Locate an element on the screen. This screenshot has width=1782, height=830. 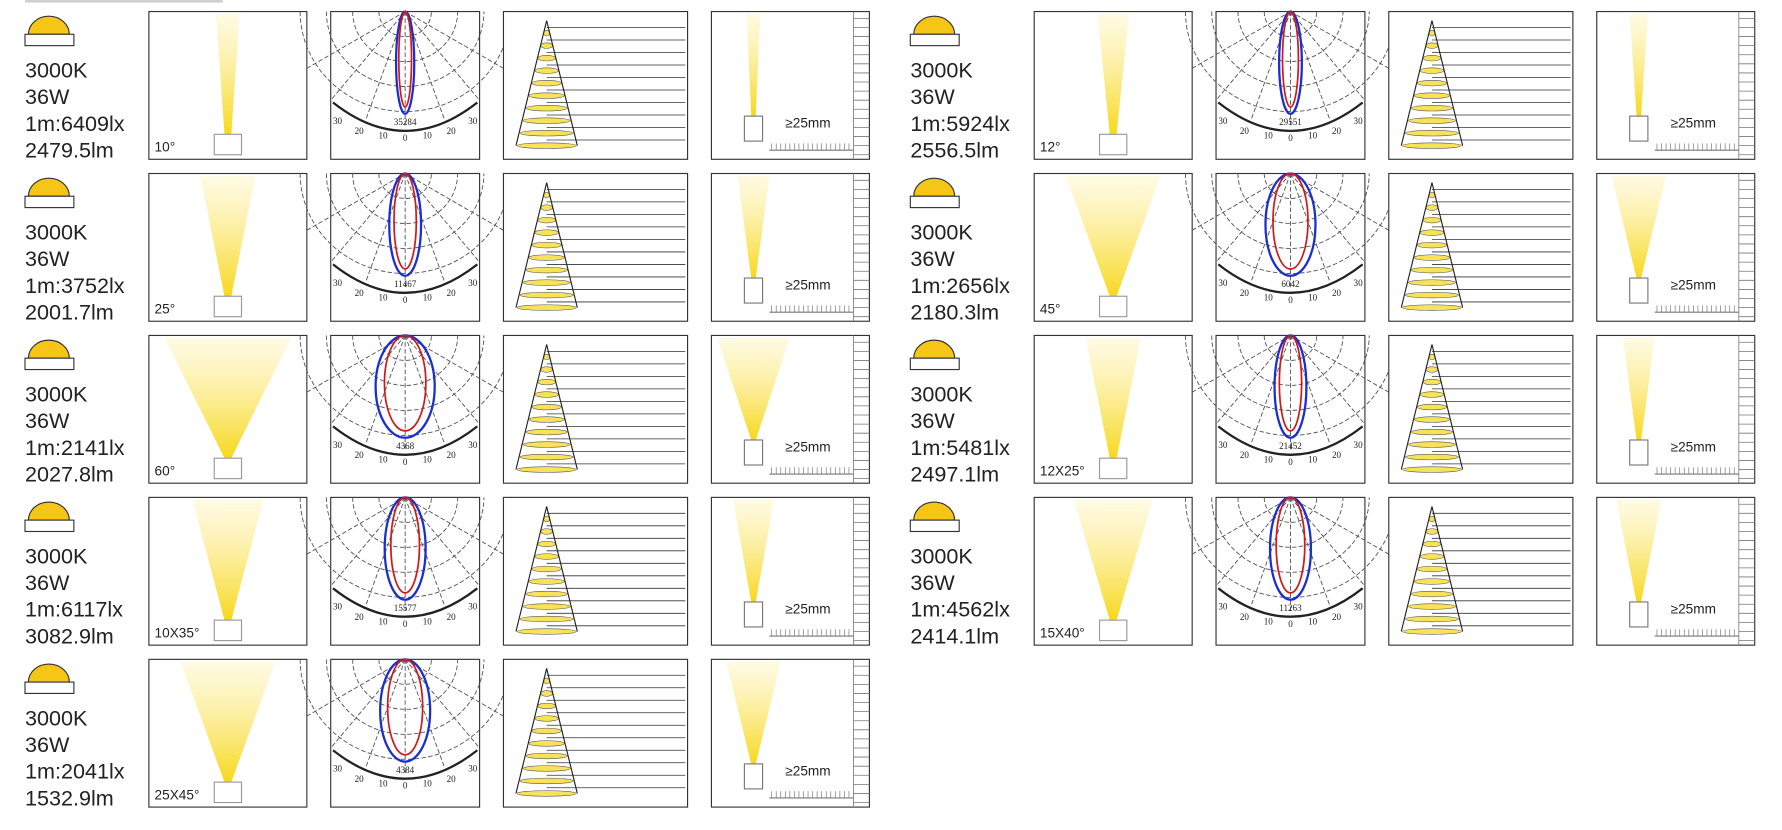
beam-angle: 60° is located at coordinates (165, 470).